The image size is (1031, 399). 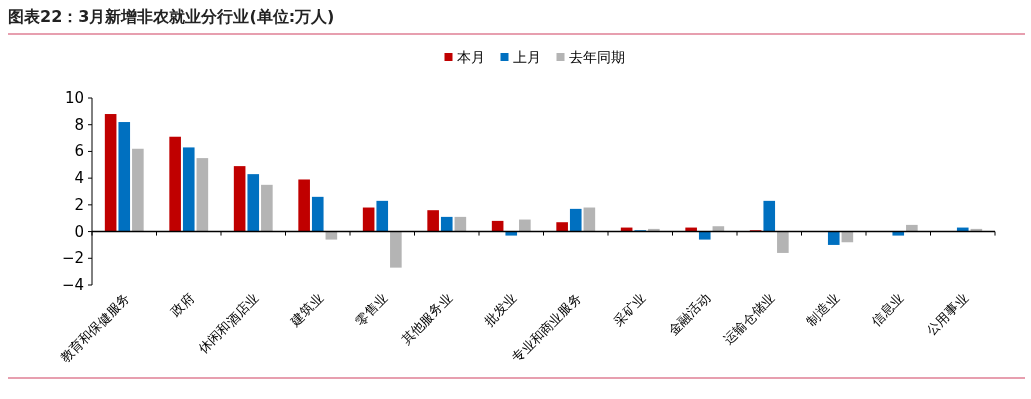 What do you see at coordinates (426, 319) in the screenshot?
I see `x-tick-label: 其他服务业` at bounding box center [426, 319].